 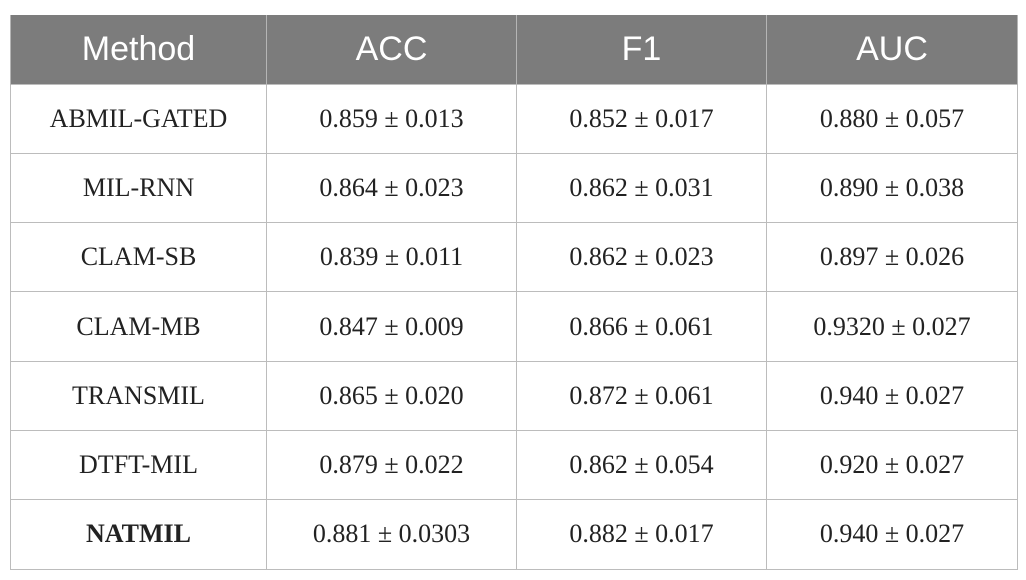 What do you see at coordinates (892, 326) in the screenshot?
I see `cell-auc: 0.9320 ± 0.027` at bounding box center [892, 326].